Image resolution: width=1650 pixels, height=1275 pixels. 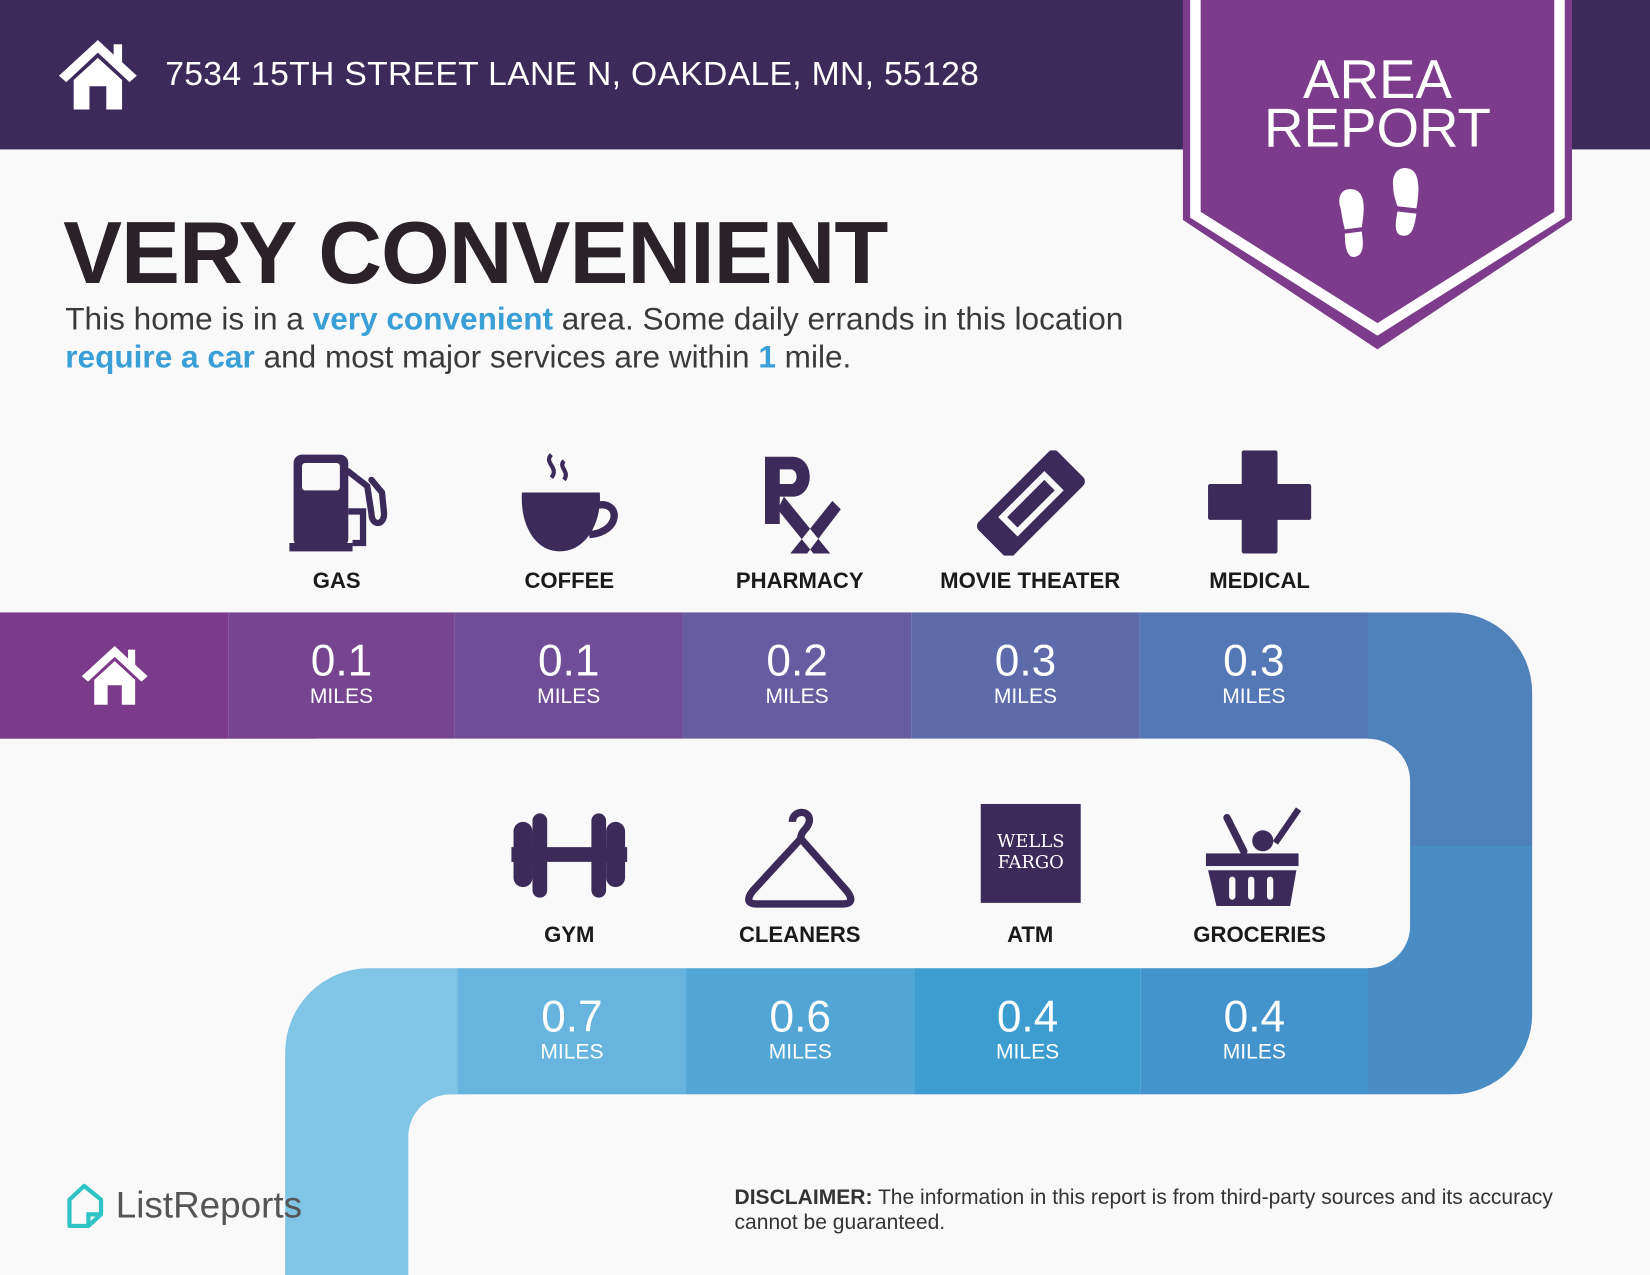 I want to click on dumbbell-icon, so click(x=569, y=857).